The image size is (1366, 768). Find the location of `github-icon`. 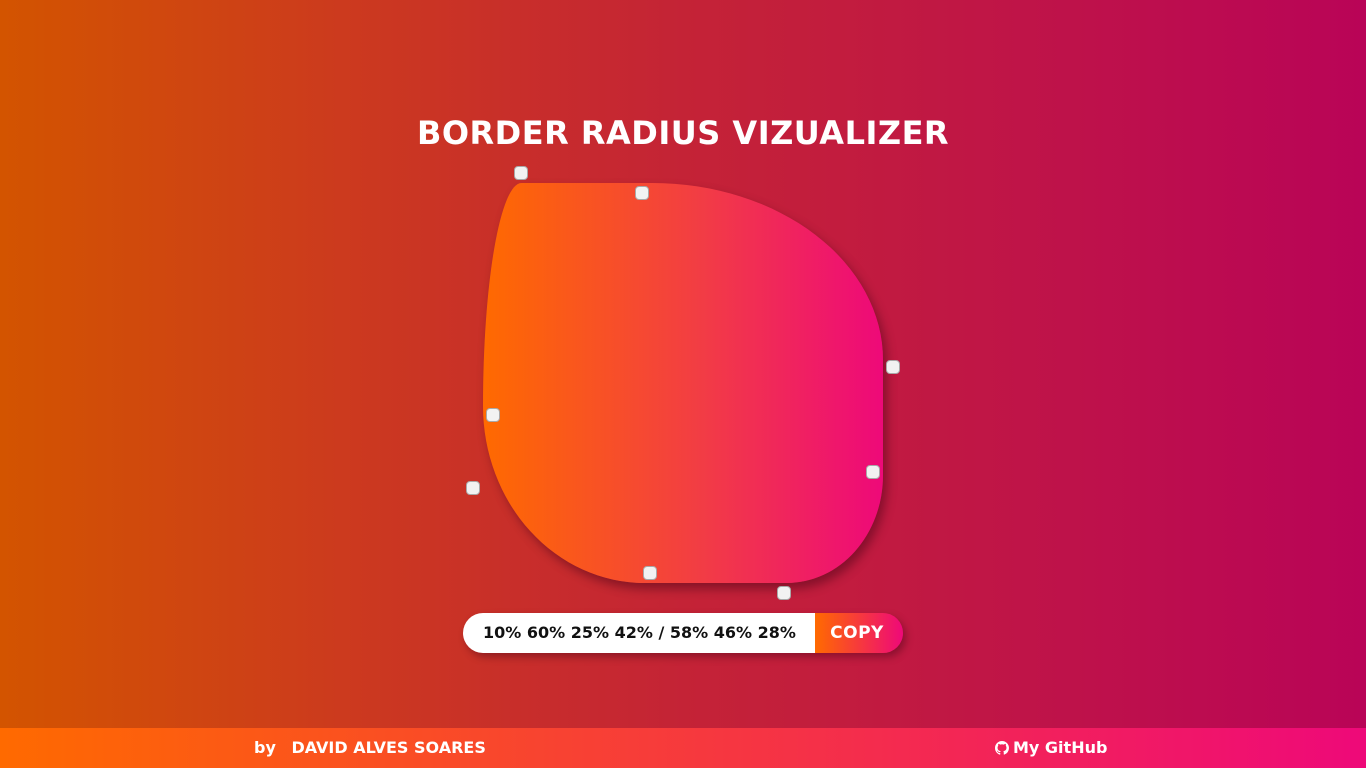

github-icon is located at coordinates (1002, 748).